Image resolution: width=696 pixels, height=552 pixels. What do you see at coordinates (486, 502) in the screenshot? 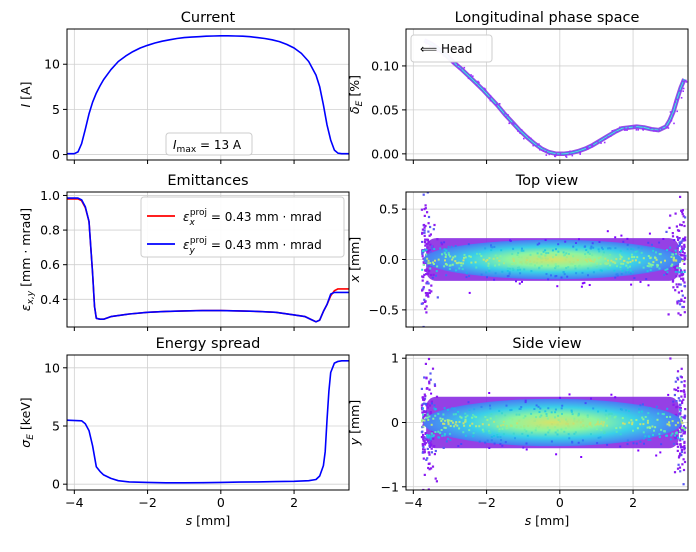
I see `x-tick-label: −2` at bounding box center [486, 502].